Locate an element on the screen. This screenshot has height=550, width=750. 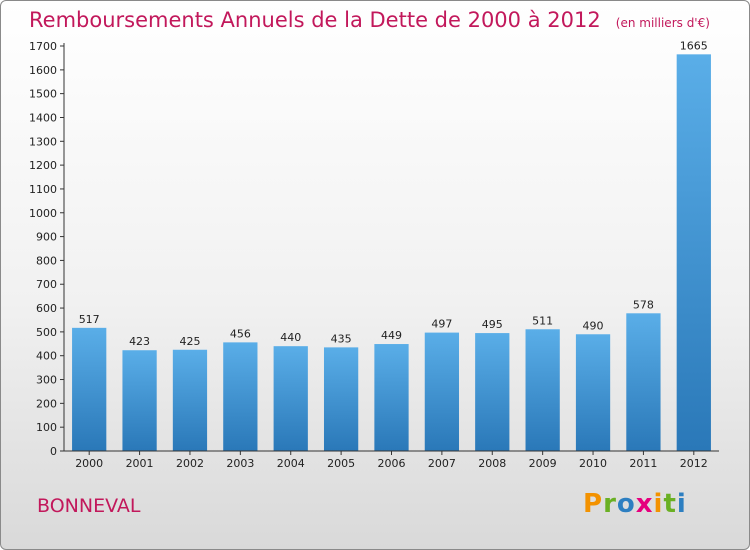
logo-letter: t is located at coordinates (670, 504).